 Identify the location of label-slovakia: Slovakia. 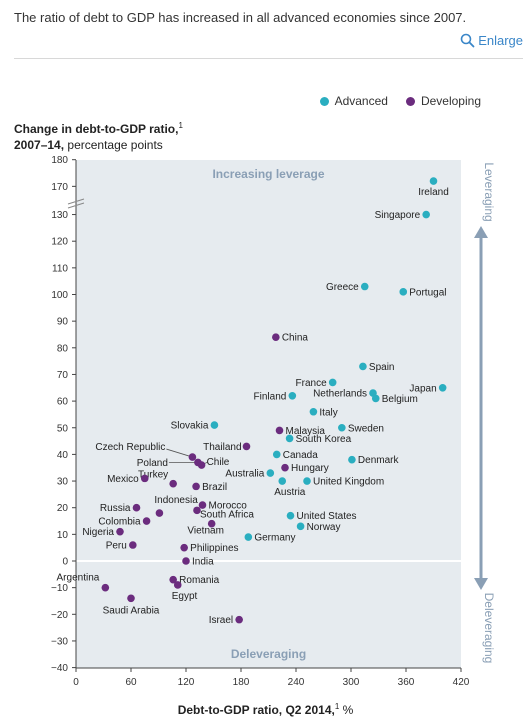
(190, 426).